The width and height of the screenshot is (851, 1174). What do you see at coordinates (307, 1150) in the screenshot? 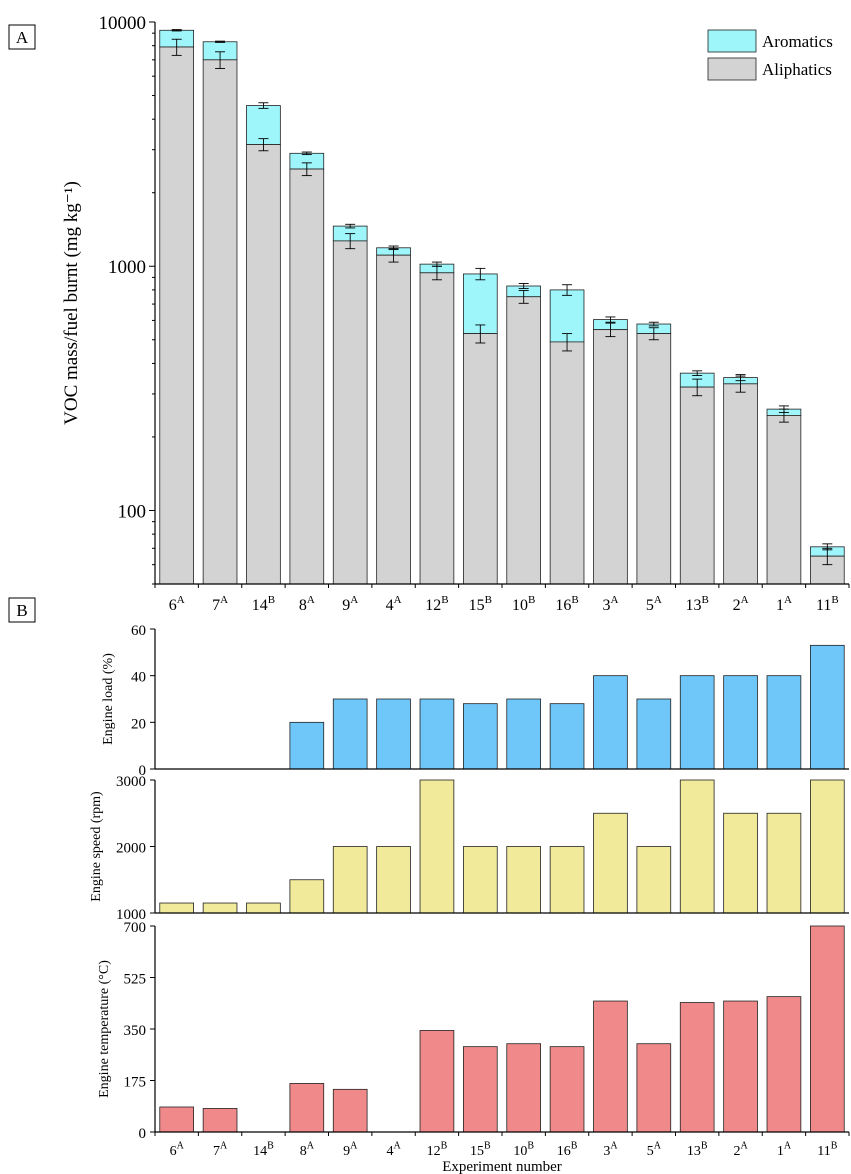
I see `x-tick-label: 8A` at bounding box center [307, 1150].